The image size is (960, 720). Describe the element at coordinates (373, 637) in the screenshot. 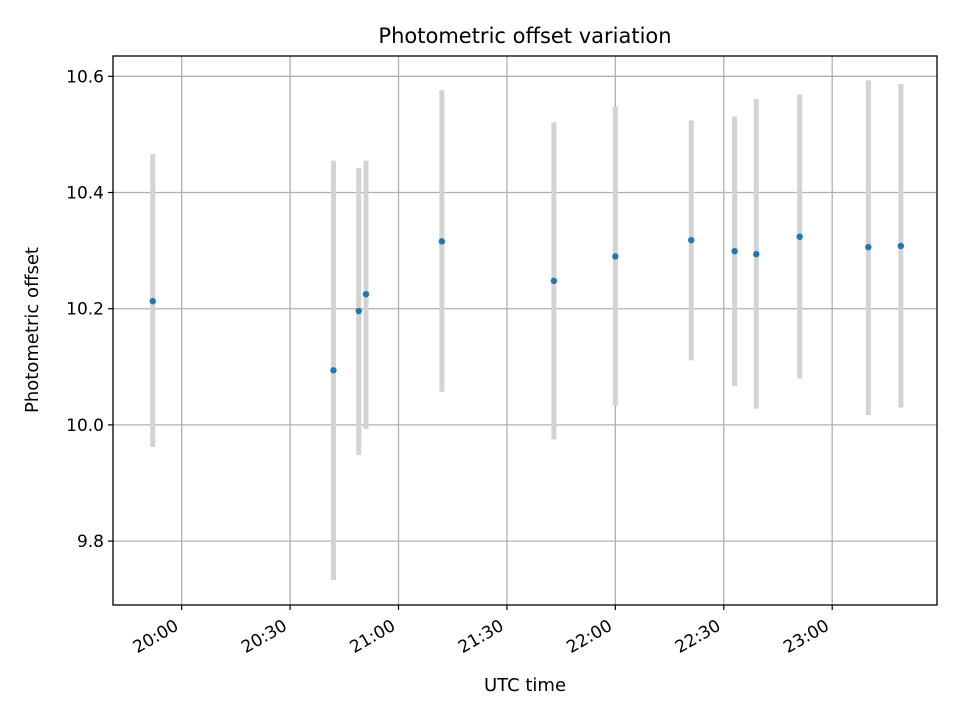

I see `x-tick-label: 21:00` at that location.